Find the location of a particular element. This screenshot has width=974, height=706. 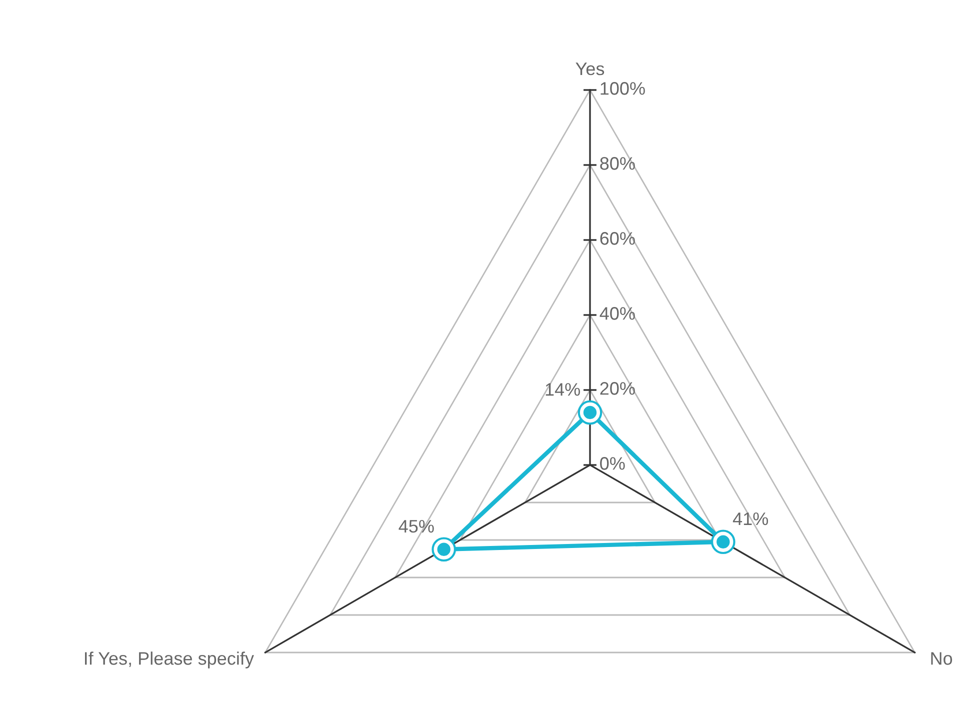

y-tick-label: 80% is located at coordinates (617, 163).